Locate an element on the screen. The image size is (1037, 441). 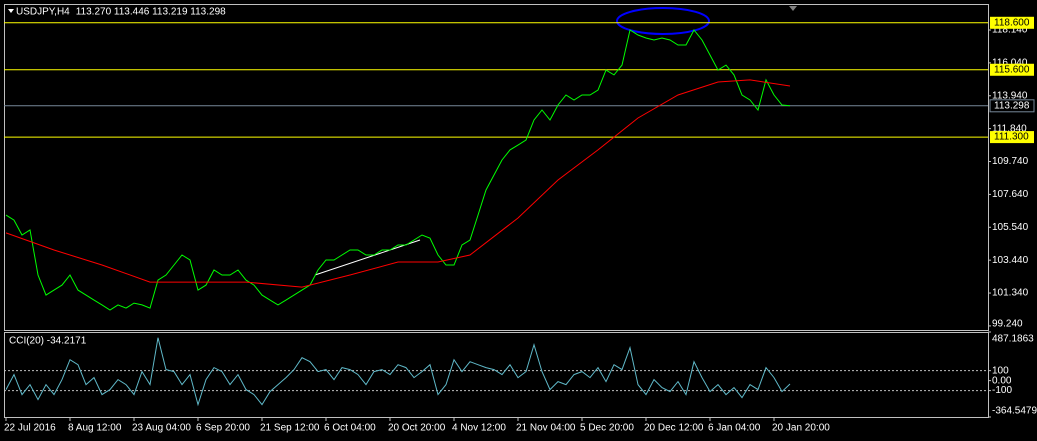
y-tick-label: 118.140 is located at coordinates (1010, 30).